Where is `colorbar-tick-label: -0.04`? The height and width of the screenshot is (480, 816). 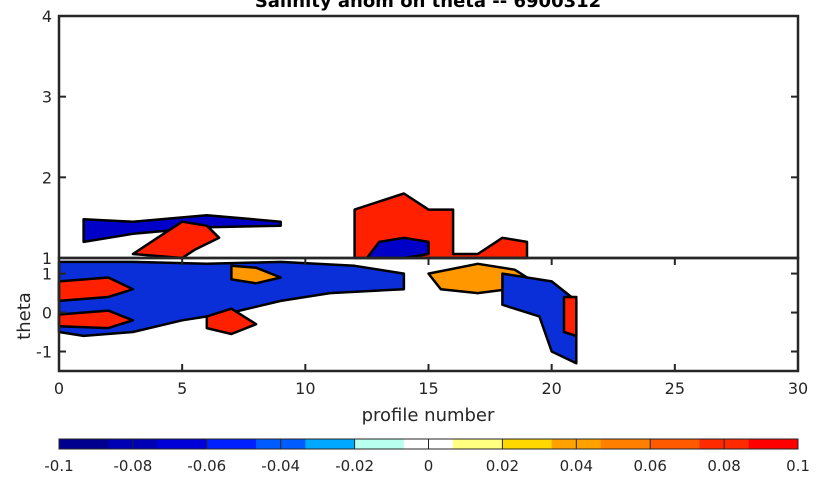 colorbar-tick-label: -0.04 is located at coordinates (280, 466).